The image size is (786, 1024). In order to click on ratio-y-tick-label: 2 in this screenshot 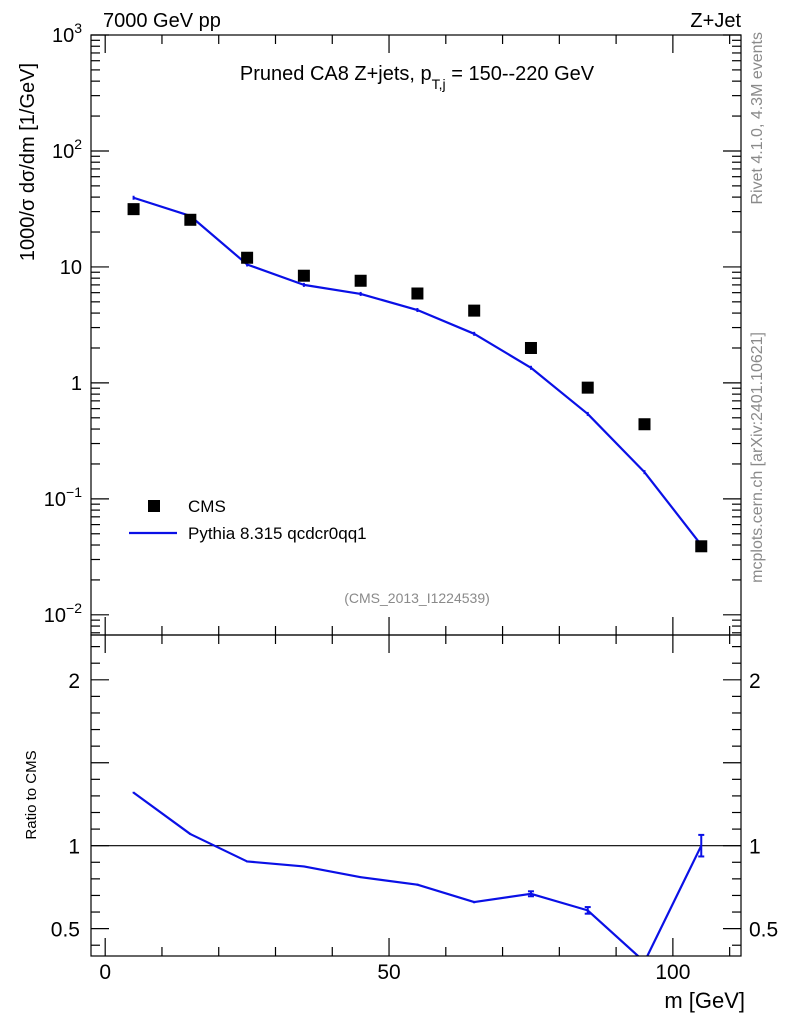, I will do `click(74, 681)`.